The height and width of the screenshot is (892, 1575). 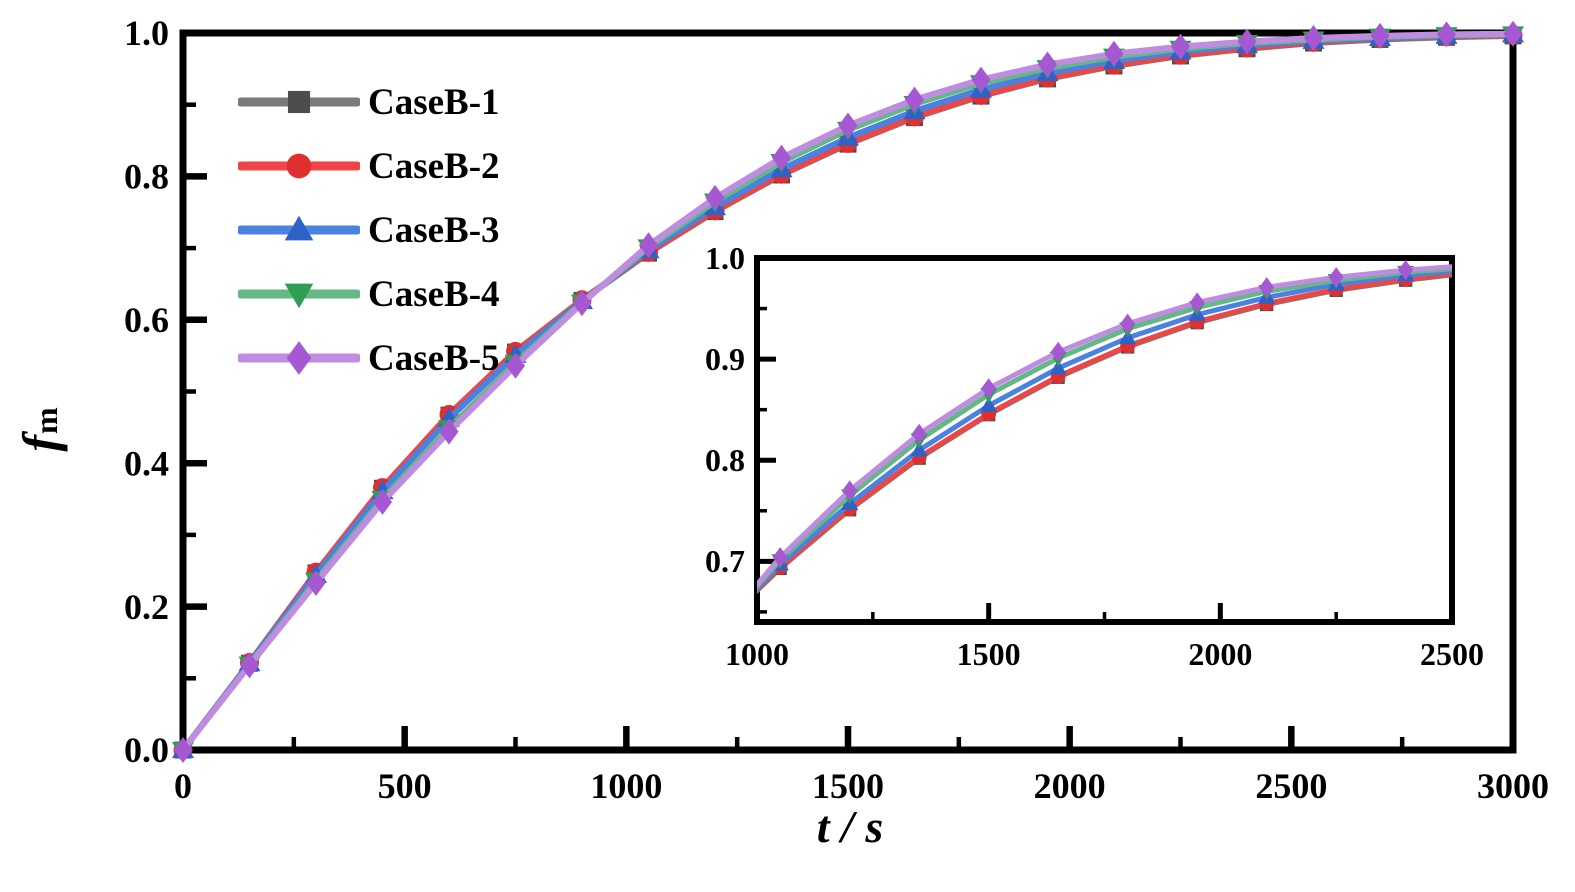 What do you see at coordinates (434, 166) in the screenshot?
I see `legend-label-caseb-2: CaseB-2` at bounding box center [434, 166].